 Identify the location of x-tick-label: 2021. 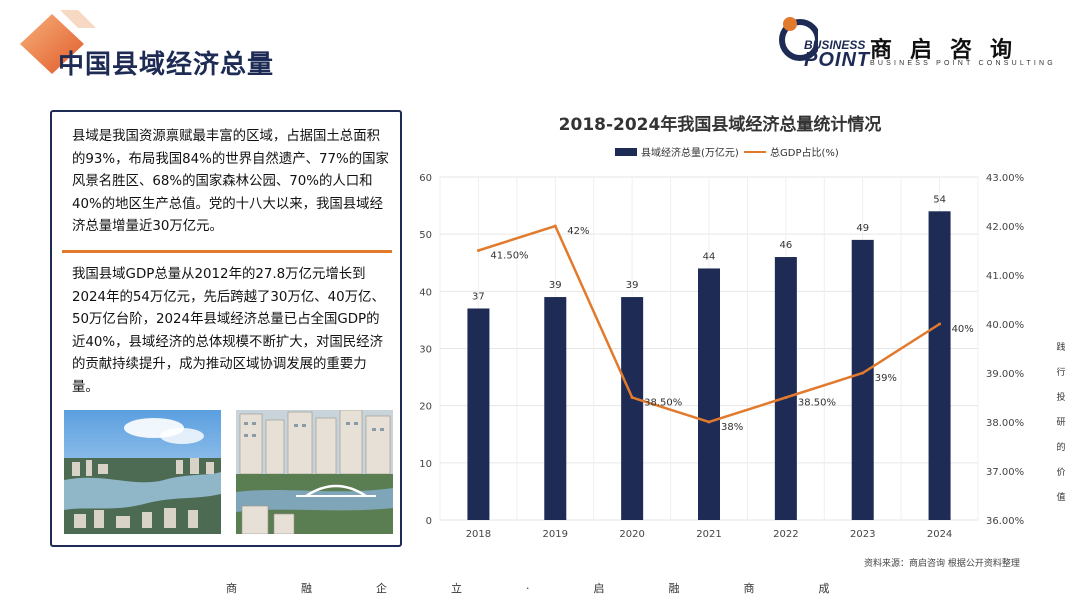
(708, 534).